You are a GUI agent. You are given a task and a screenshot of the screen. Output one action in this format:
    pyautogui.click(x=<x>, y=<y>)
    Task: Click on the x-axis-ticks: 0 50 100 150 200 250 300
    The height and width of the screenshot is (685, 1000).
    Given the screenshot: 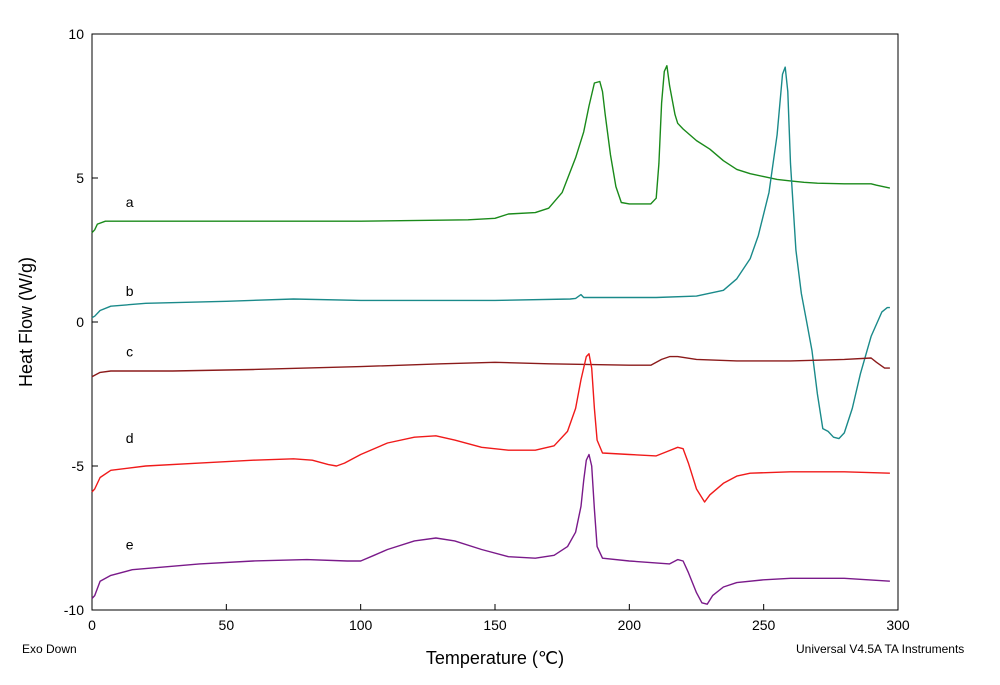 What is the action you would take?
    pyautogui.click(x=499, y=618)
    